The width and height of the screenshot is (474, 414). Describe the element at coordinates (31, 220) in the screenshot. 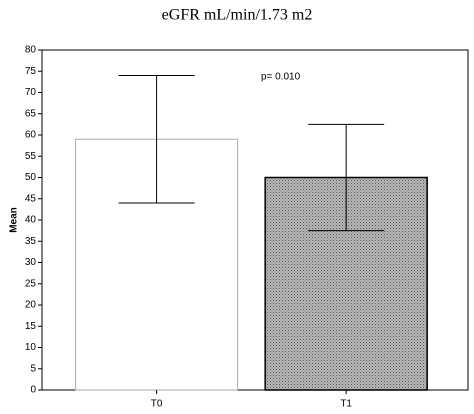

I see `y-tick-label: 40` at that location.